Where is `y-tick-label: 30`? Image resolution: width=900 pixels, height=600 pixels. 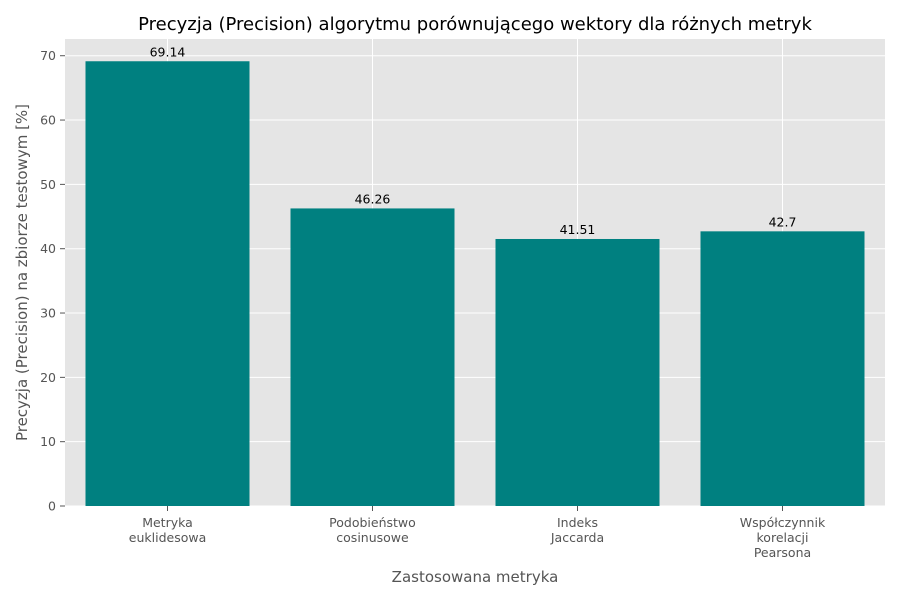
y-tick-label: 30 is located at coordinates (48, 313).